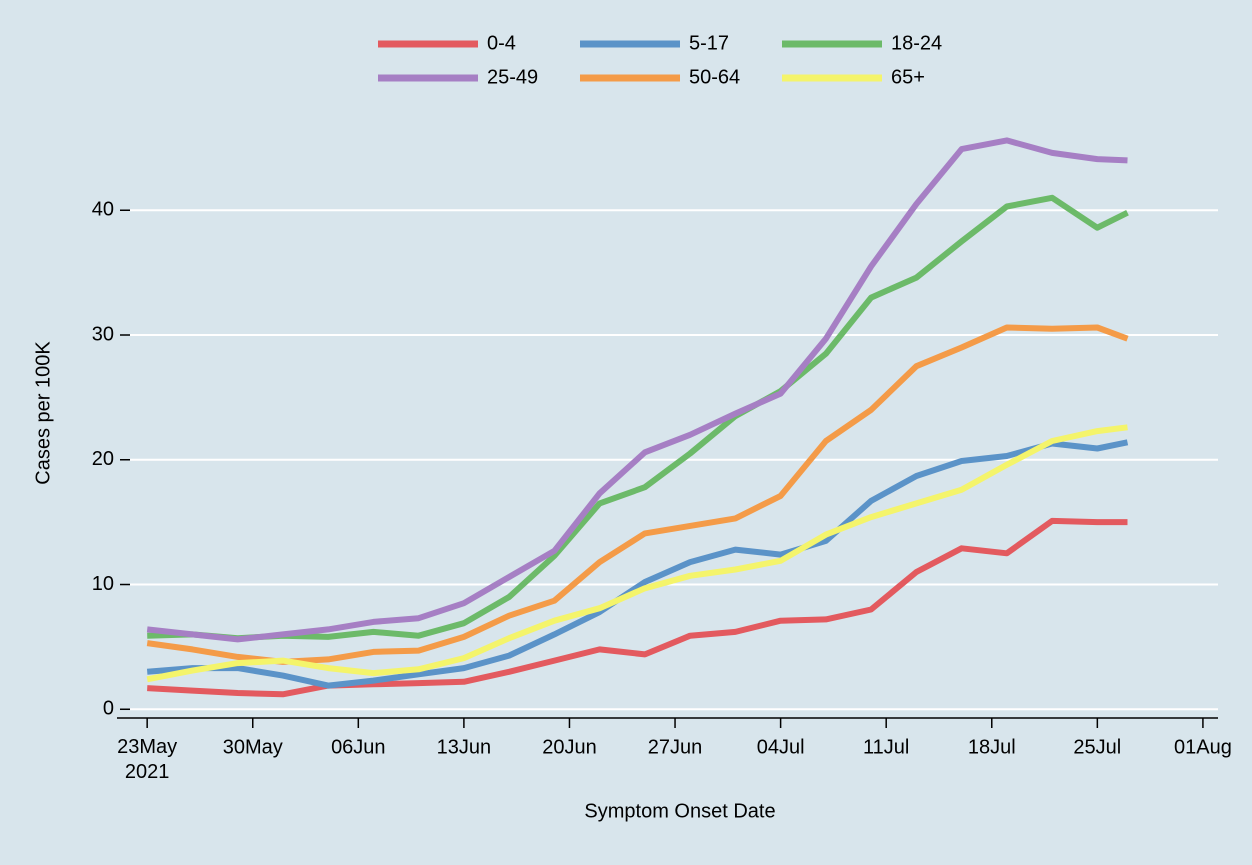  Describe the element at coordinates (916, 43) in the screenshot. I see `legend-label: 18-24` at that location.